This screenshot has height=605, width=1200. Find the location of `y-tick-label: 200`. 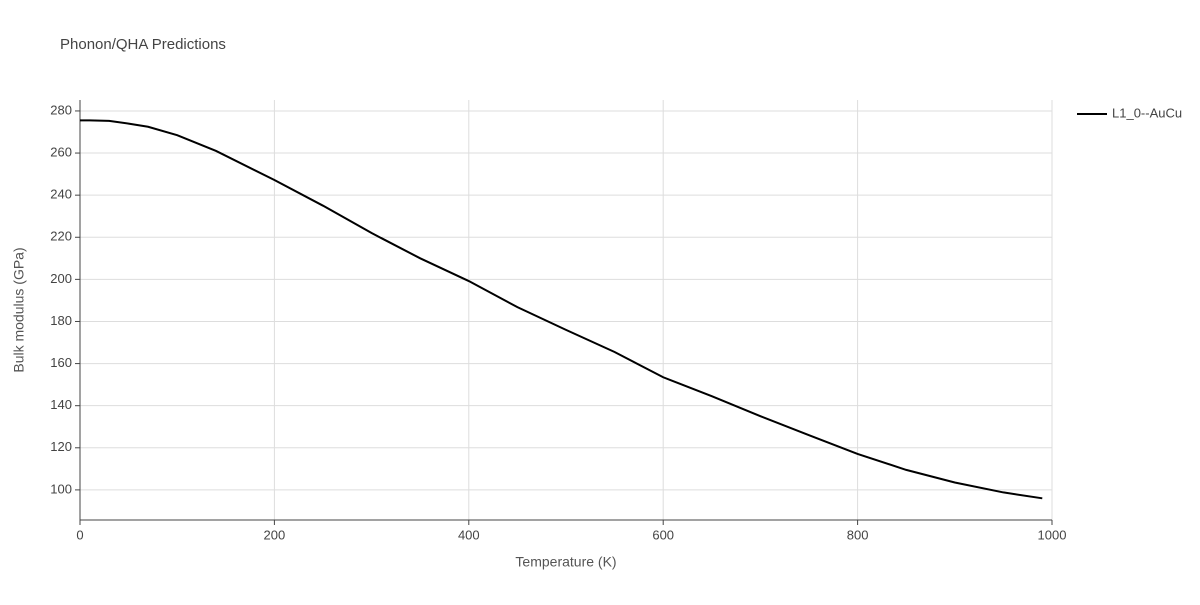

y-tick-label: 200 is located at coordinates (61, 278).